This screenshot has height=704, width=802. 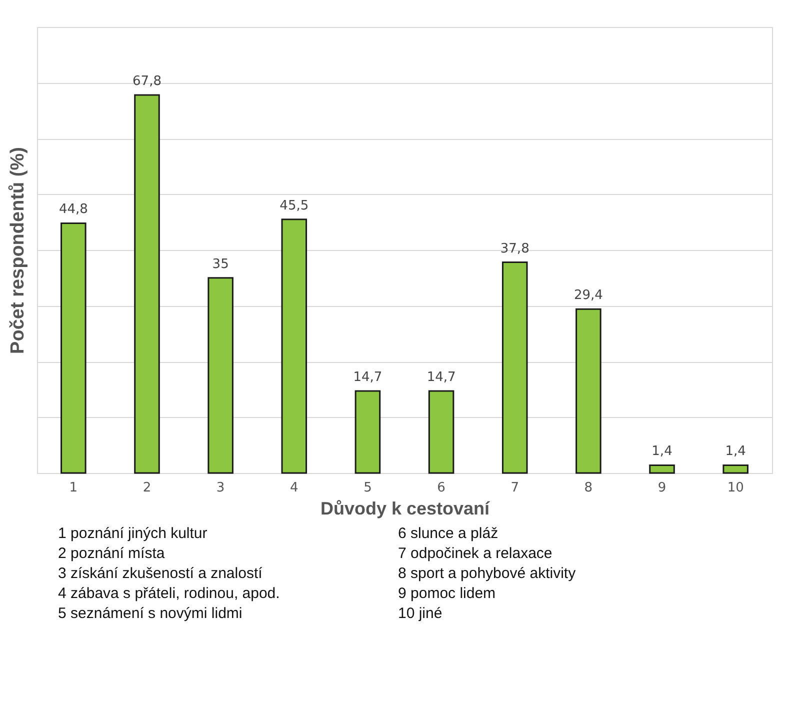 What do you see at coordinates (588, 488) in the screenshot?
I see `x-tick-label: 8` at bounding box center [588, 488].